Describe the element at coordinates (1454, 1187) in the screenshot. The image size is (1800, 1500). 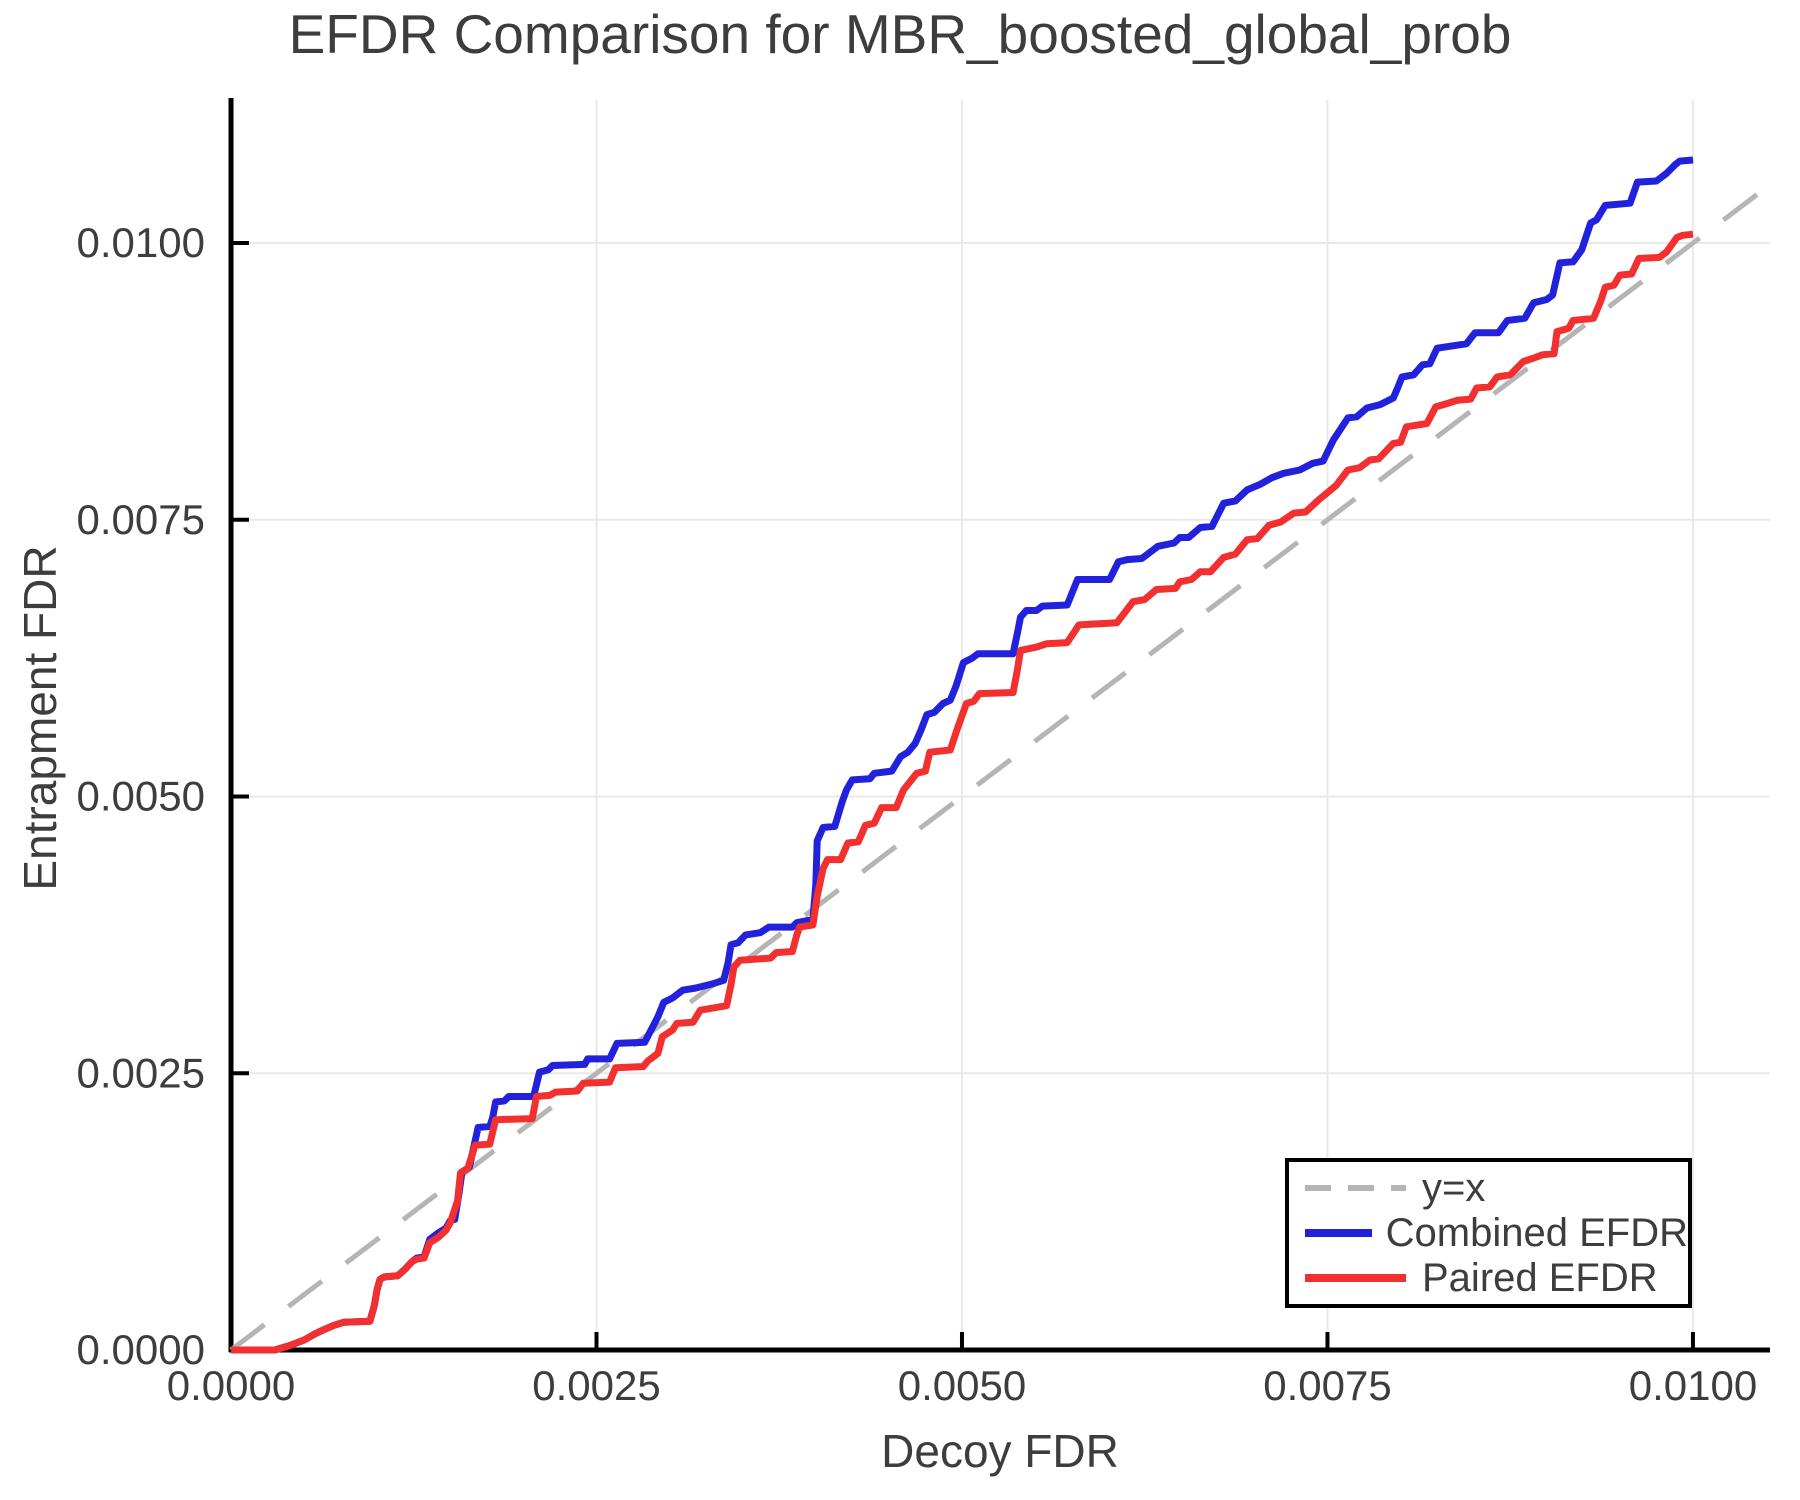
I see `legend-label: y=x` at that location.